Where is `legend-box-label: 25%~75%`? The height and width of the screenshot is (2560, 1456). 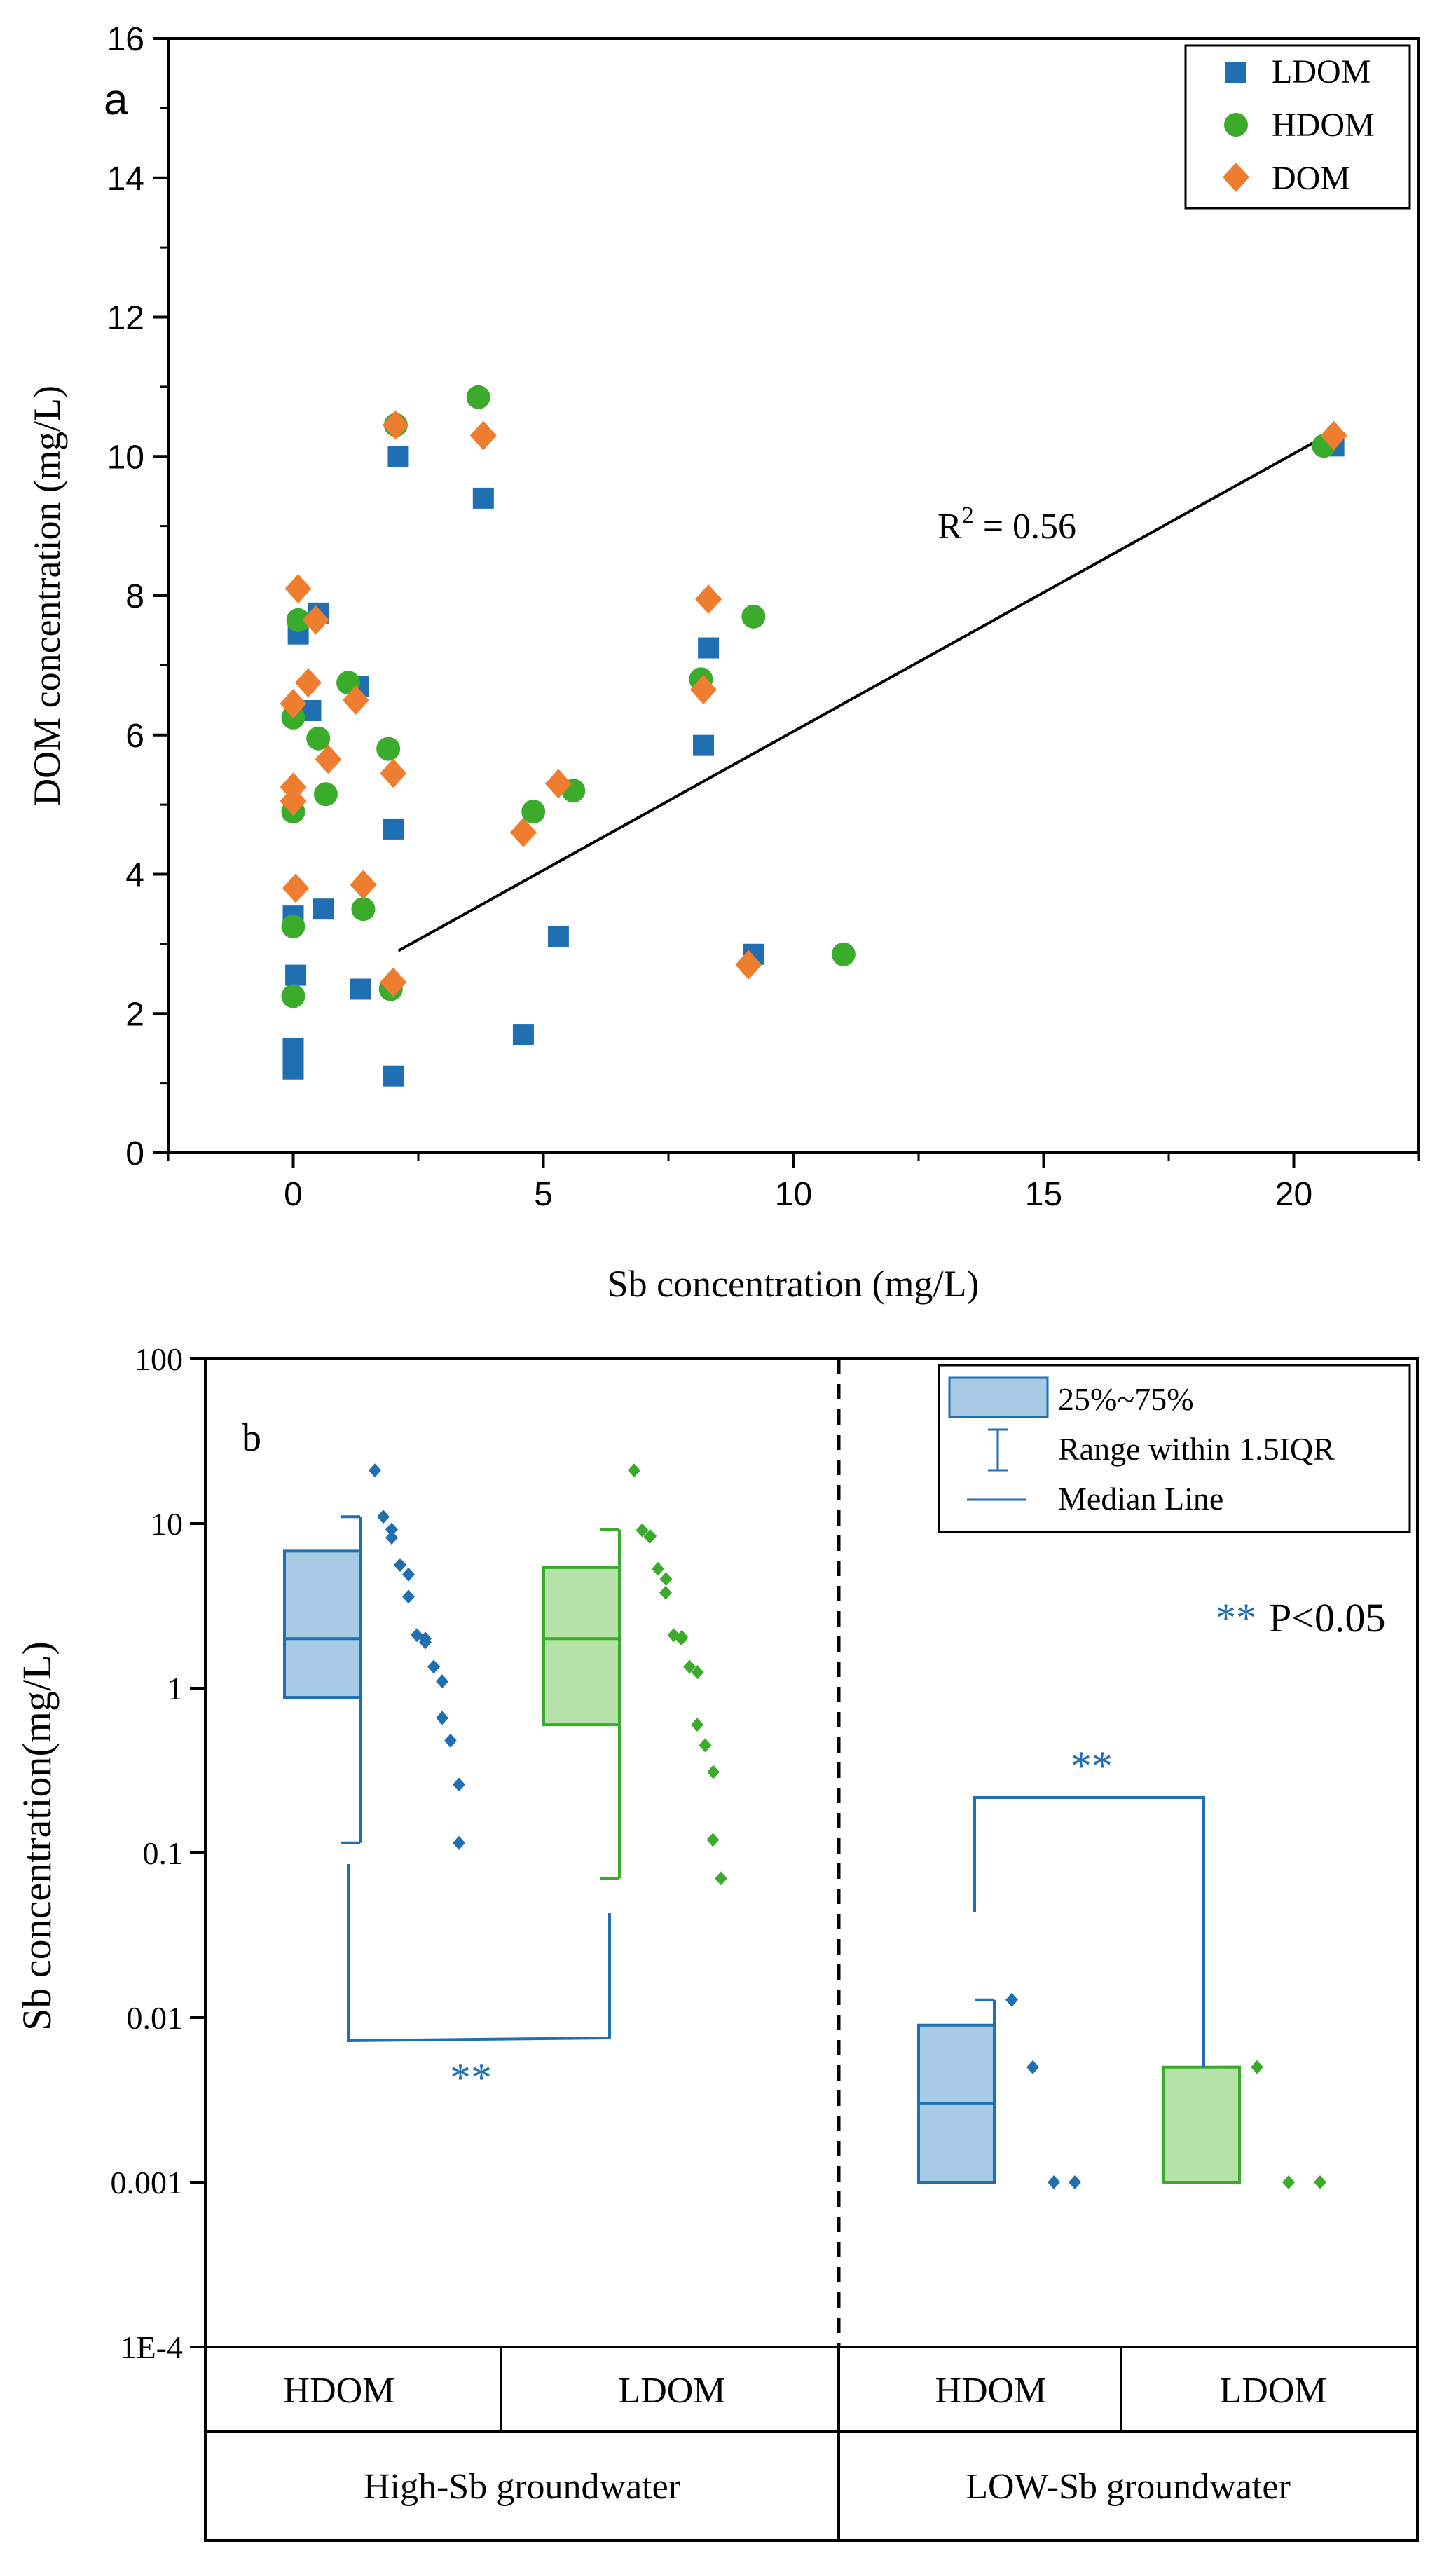
legend-box-label: 25%~75% is located at coordinates (1126, 1399).